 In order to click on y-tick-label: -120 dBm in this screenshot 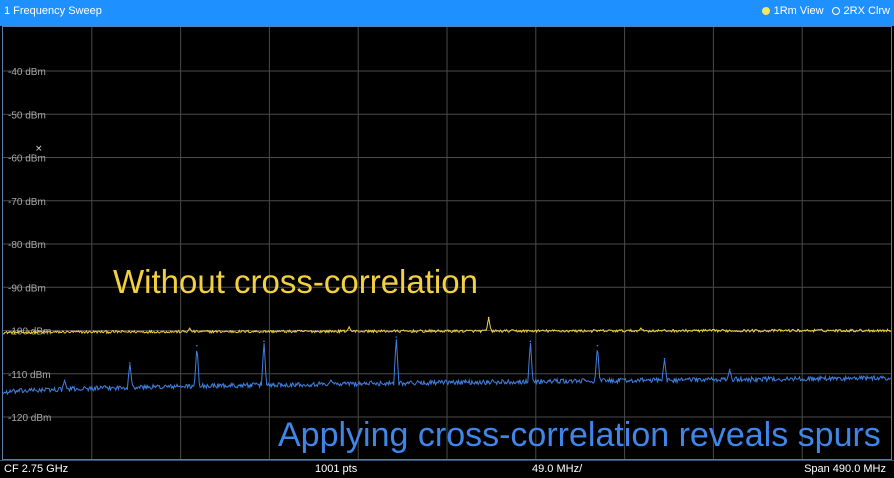, I will do `click(29, 418)`.